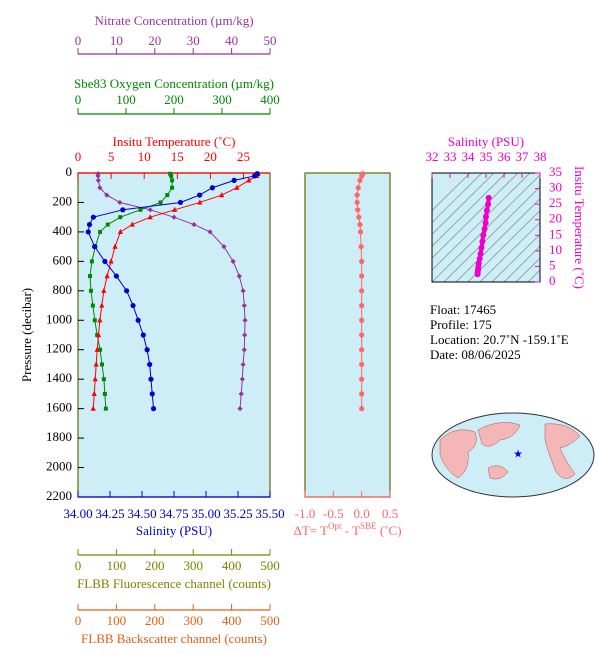 This screenshot has height=663, width=609. I want to click on y-tick-label: 35, so click(555, 171).